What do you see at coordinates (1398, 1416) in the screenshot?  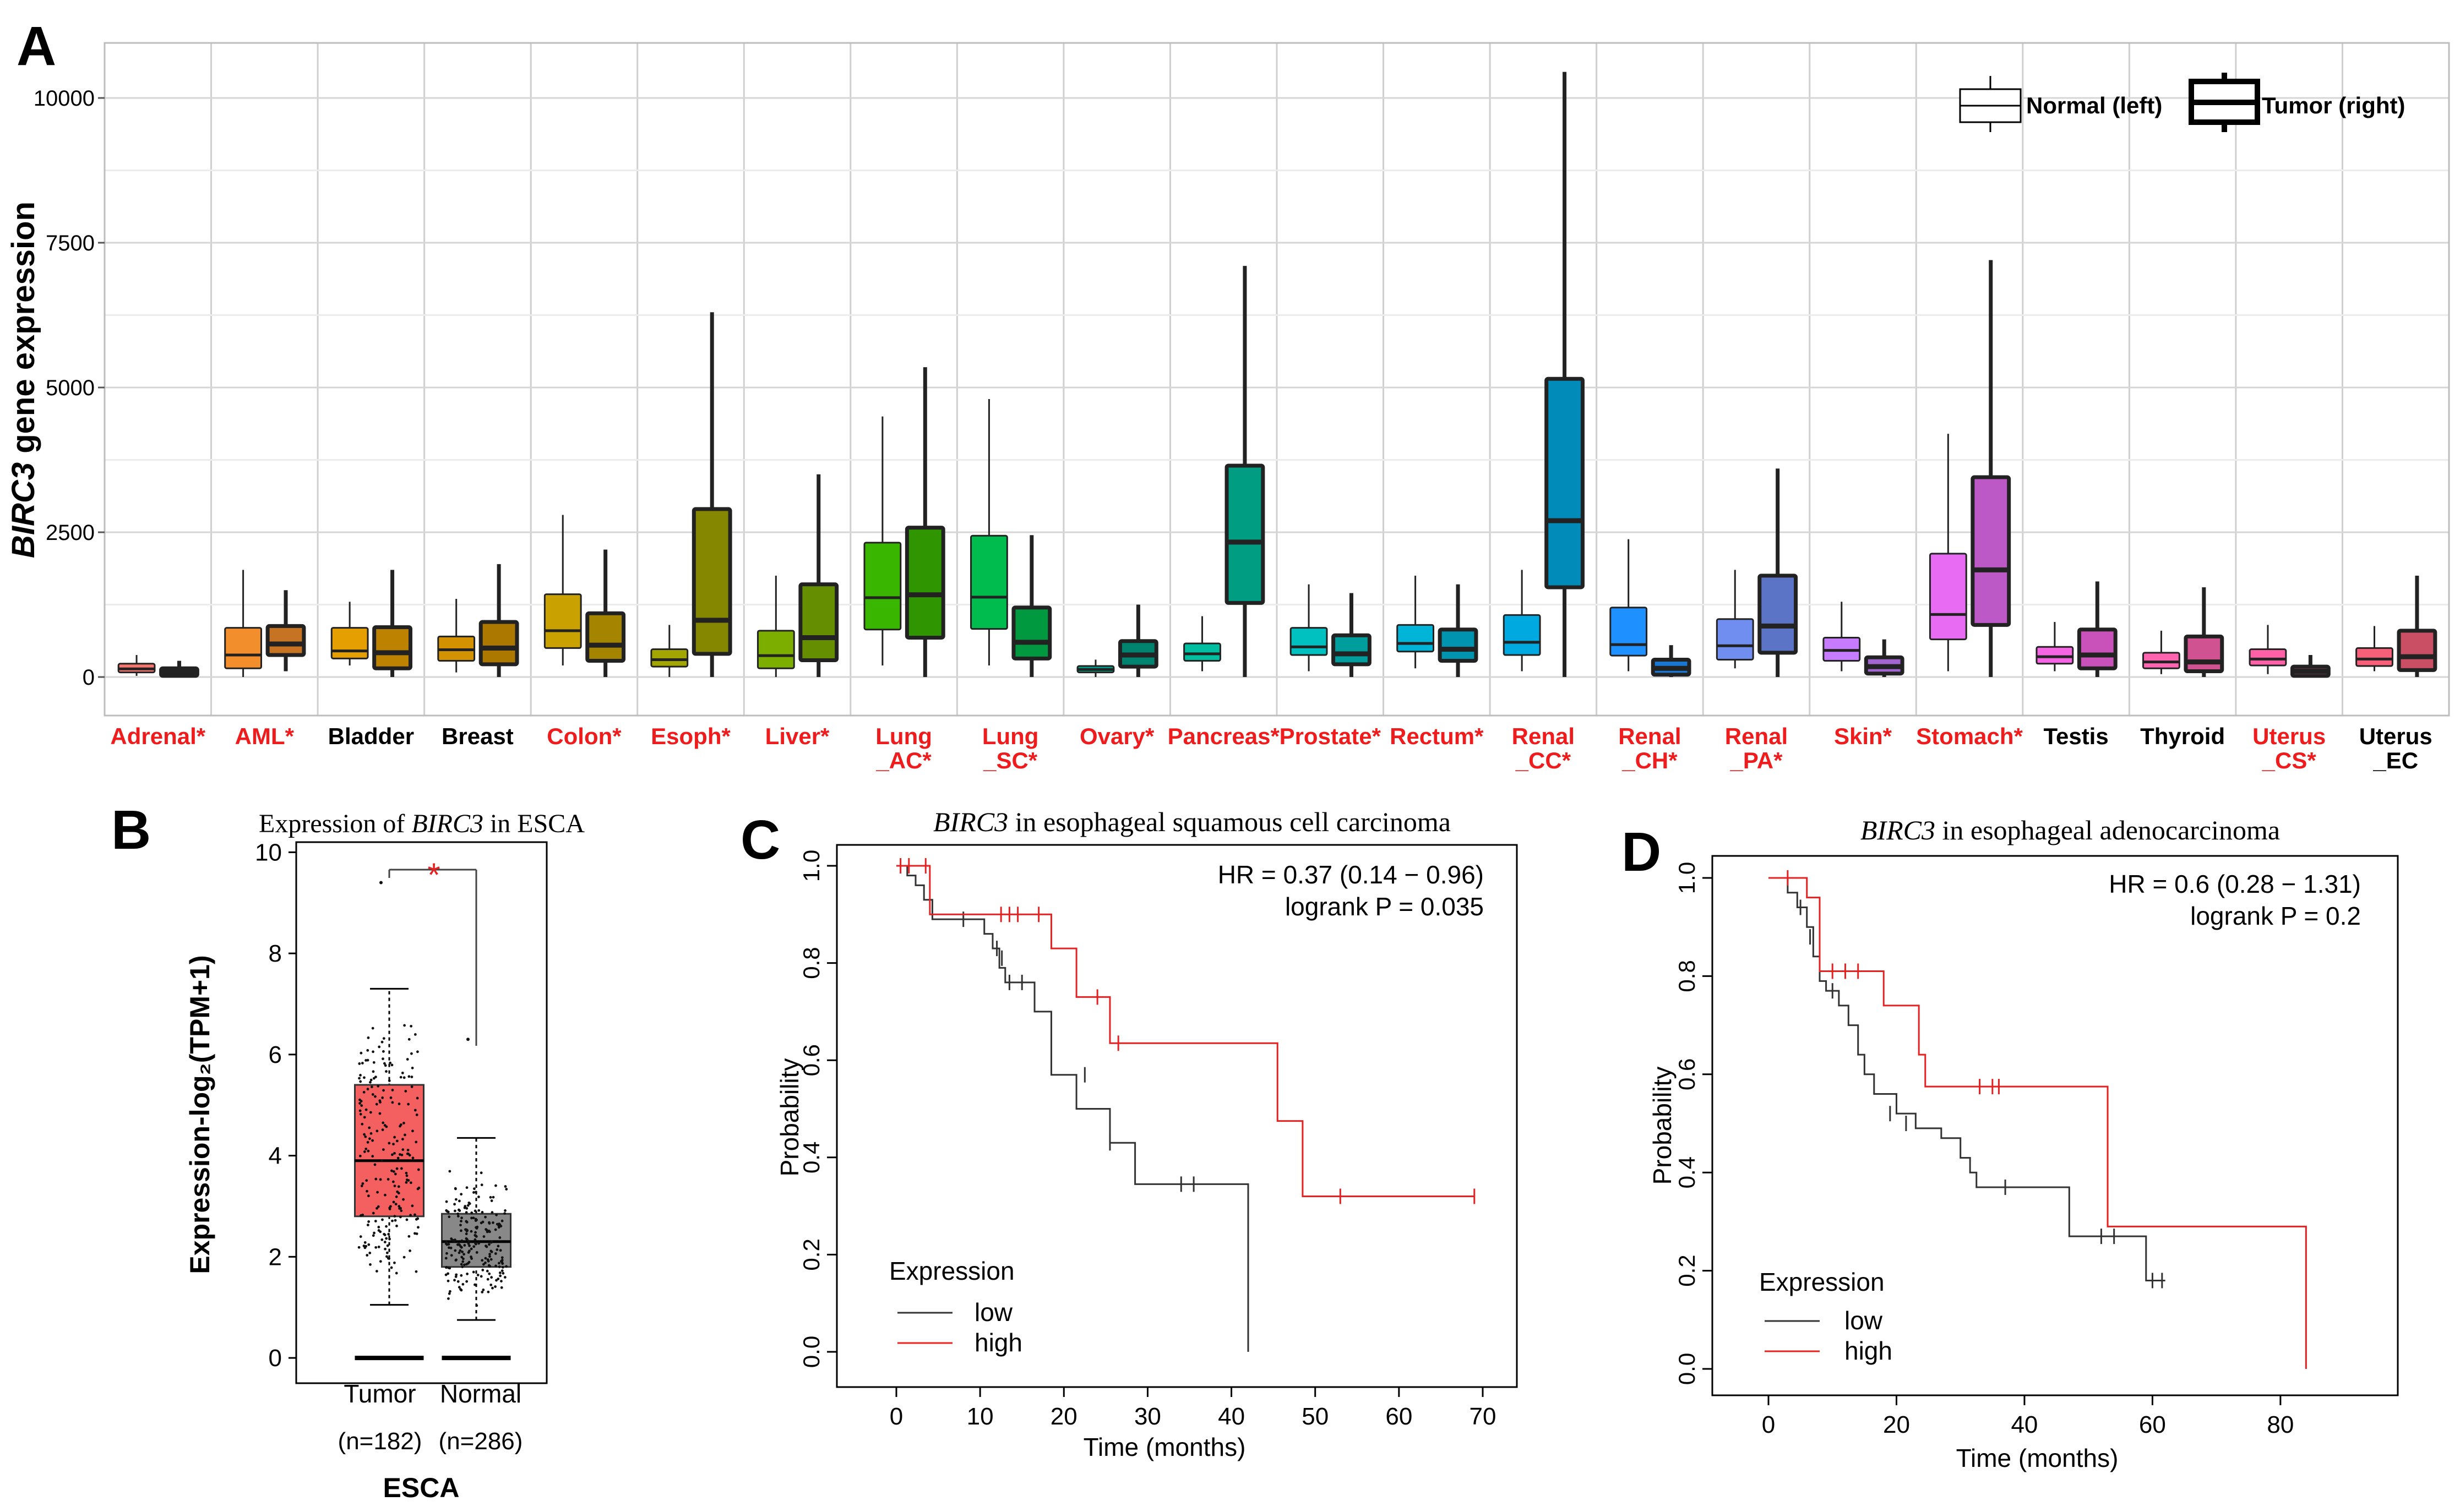 I see `km-xtick-label: 60` at bounding box center [1398, 1416].